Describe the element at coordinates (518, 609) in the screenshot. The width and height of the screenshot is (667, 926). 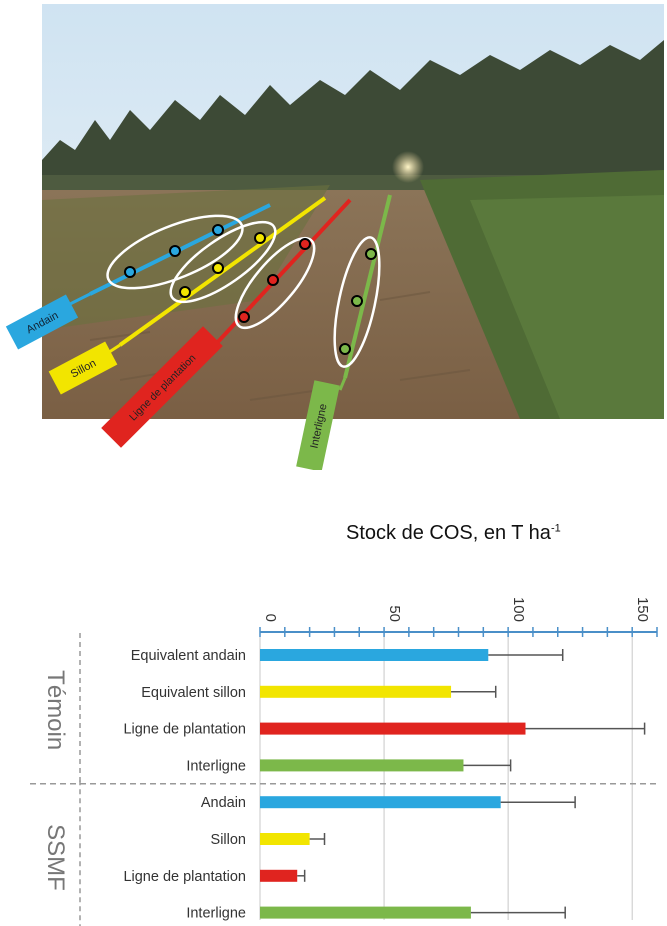
I see `x-tick-label: 100` at that location.